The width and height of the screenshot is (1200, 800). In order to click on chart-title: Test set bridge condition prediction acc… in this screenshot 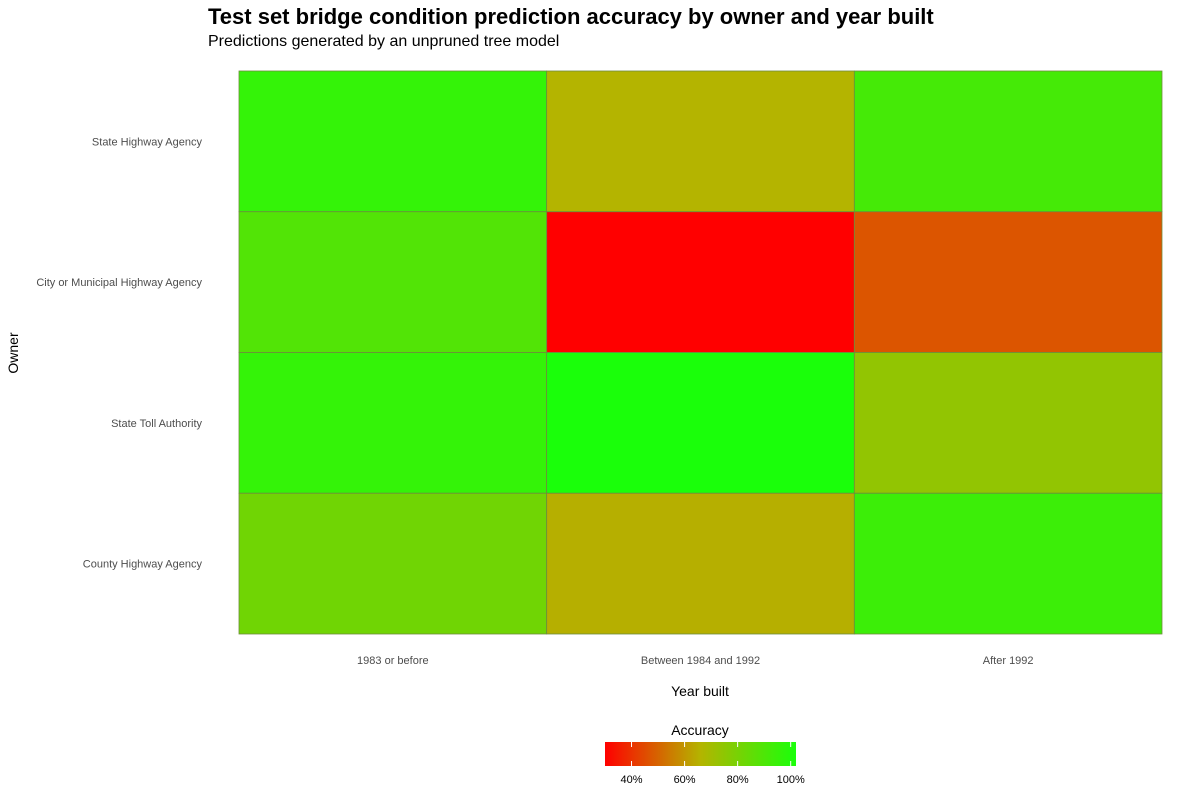, I will do `click(571, 16)`.